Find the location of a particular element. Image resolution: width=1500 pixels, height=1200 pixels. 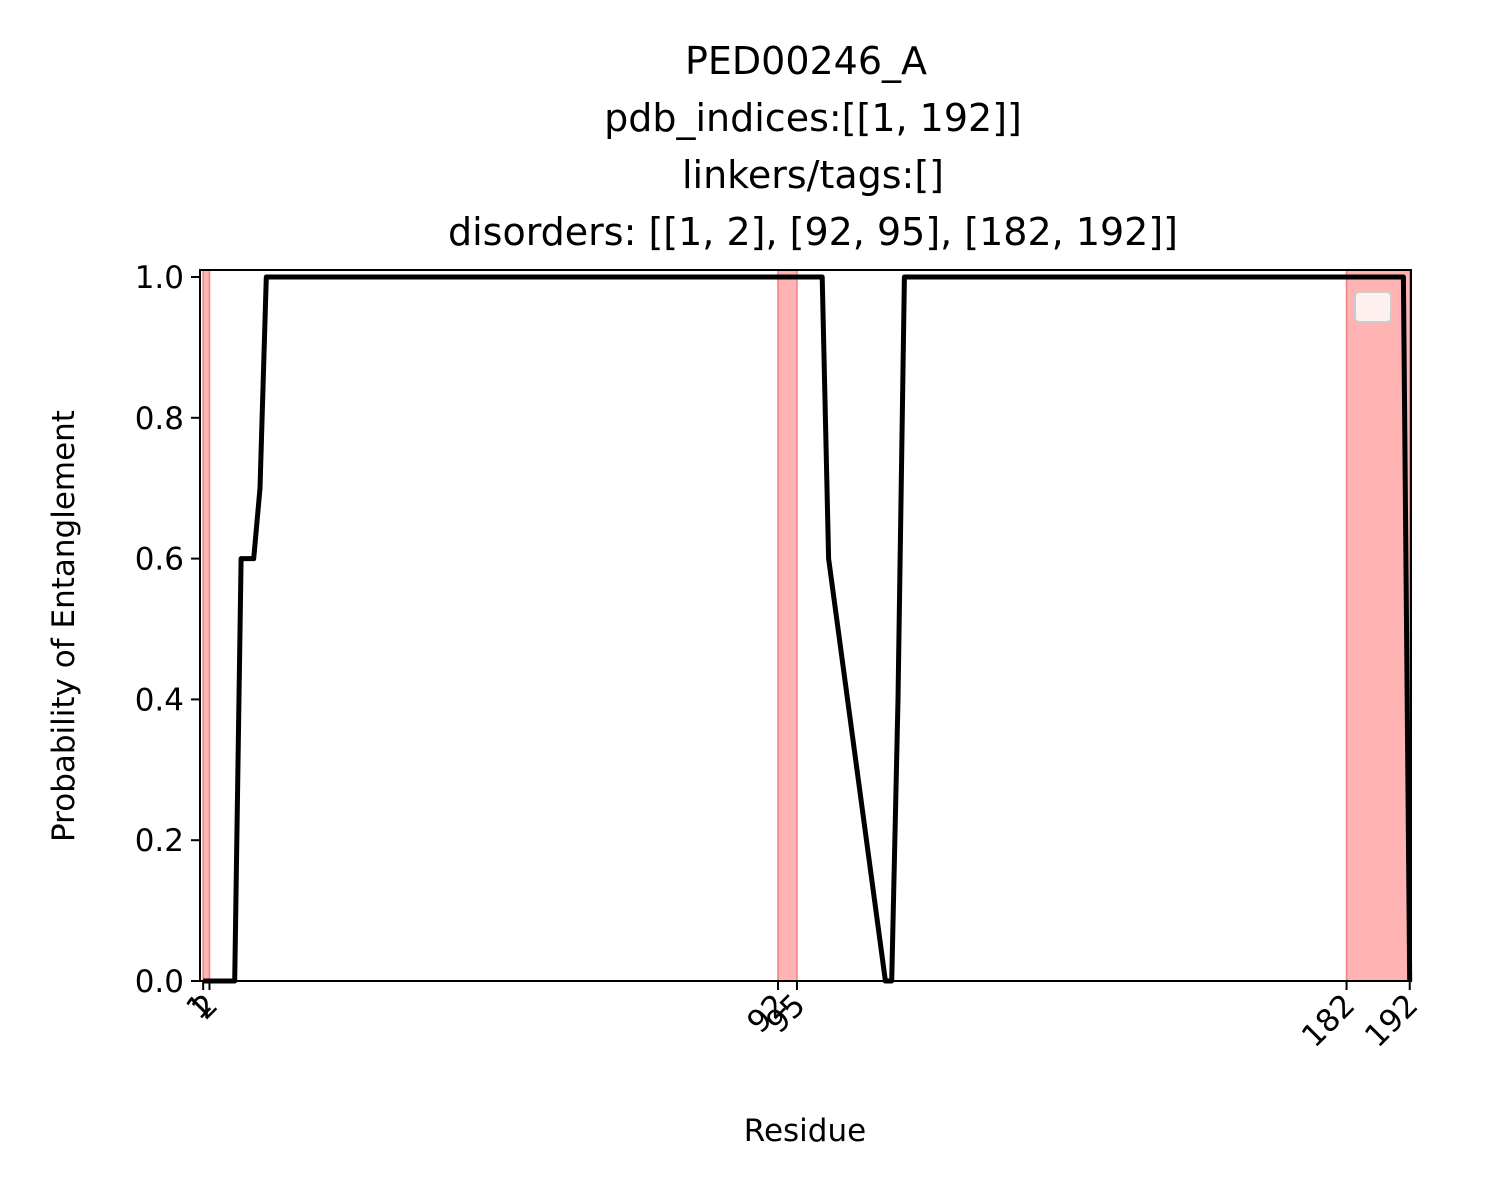

y-tick-label-0.8: 0.8 is located at coordinates (159, 419).